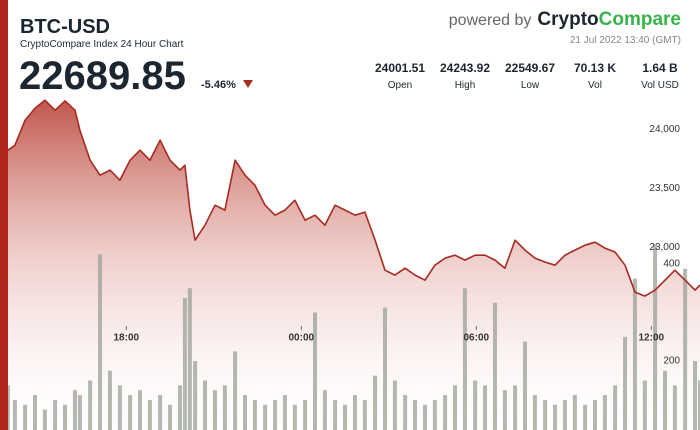  Describe the element at coordinates (65, 27) in the screenshot. I see `title: BTC-USD` at that location.